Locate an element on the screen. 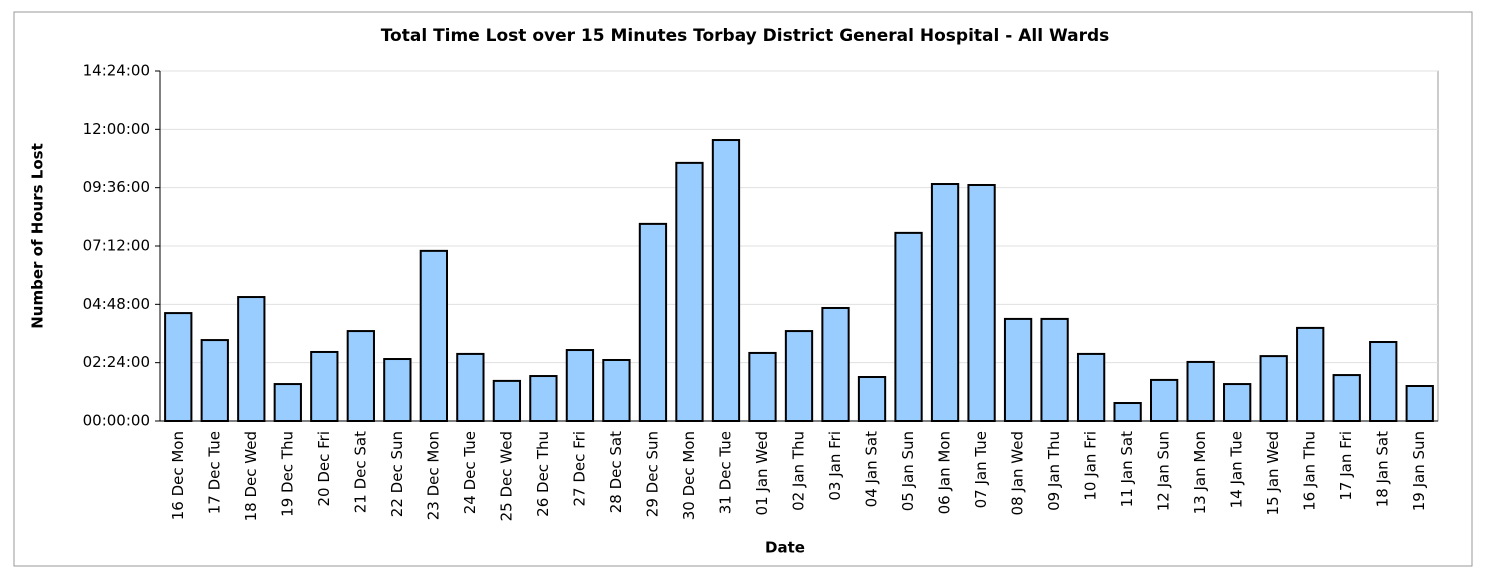  x-tick-label: 18 Jan Sat is located at coordinates (1383, 469).